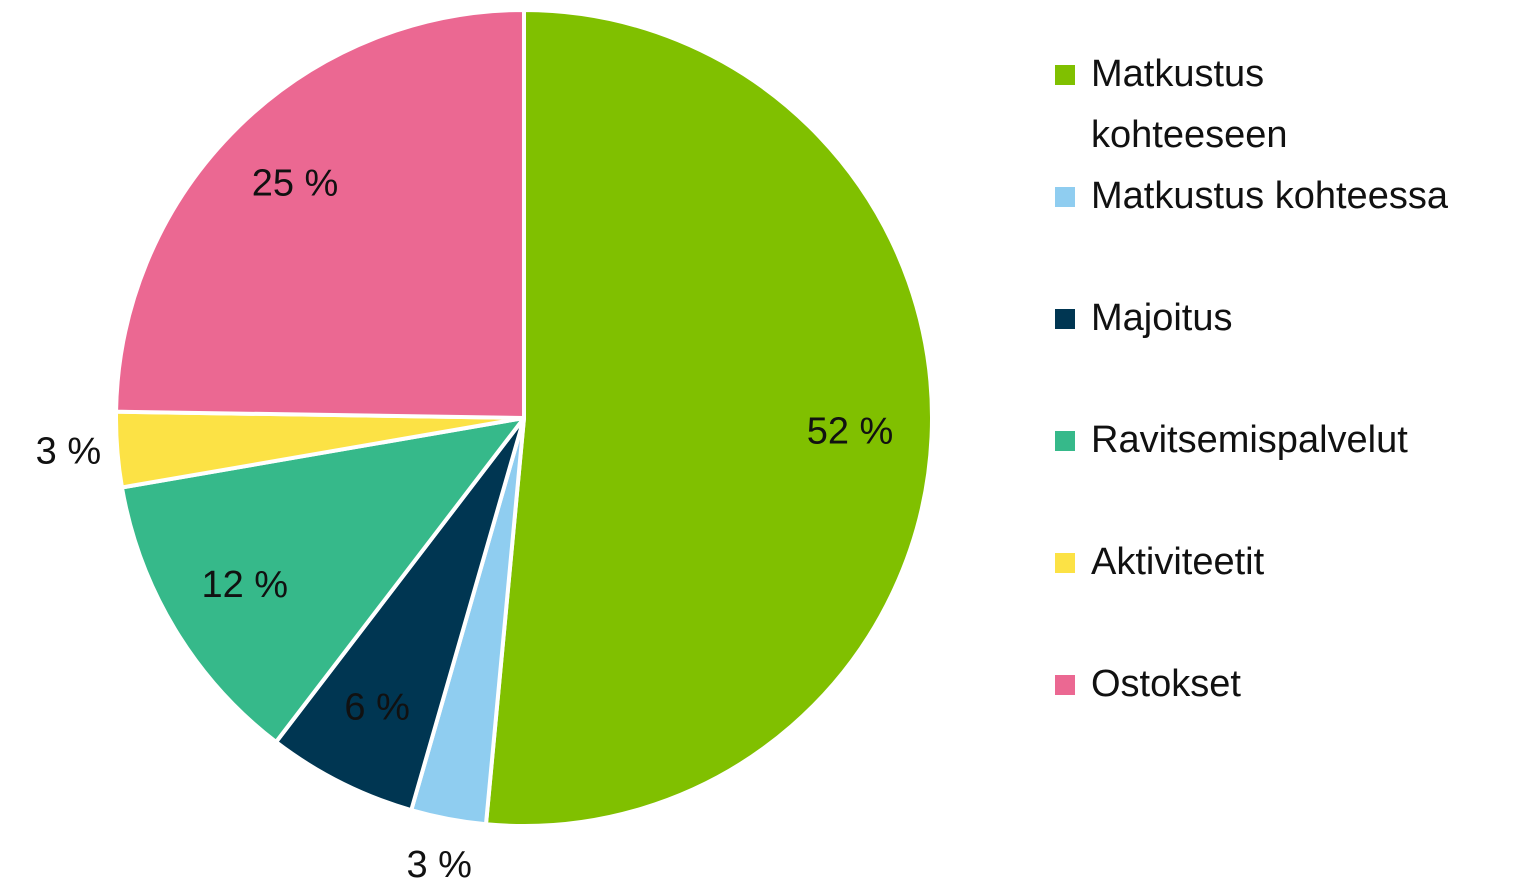 The image size is (1519, 889). Describe the element at coordinates (1265, 227) in the screenshot. I see `legend-item: Matkustus kohteessa` at that location.